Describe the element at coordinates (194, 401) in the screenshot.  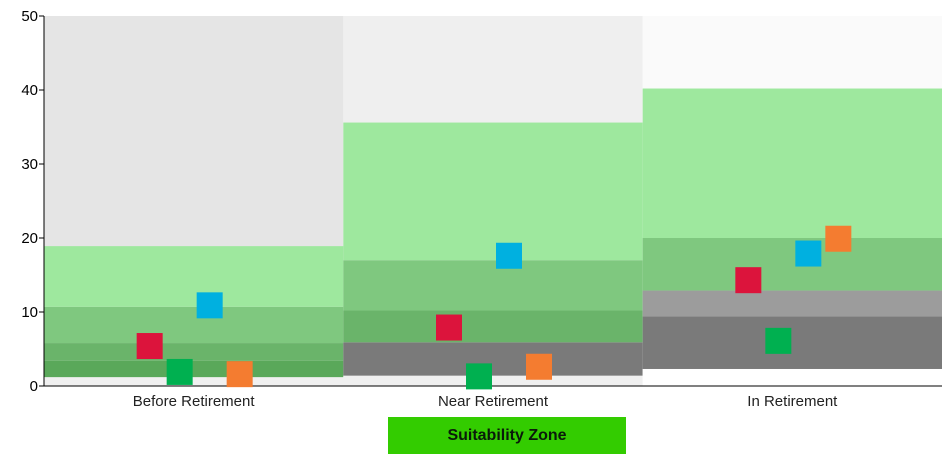
I see `x-category-label: Before Retirement` at that location.